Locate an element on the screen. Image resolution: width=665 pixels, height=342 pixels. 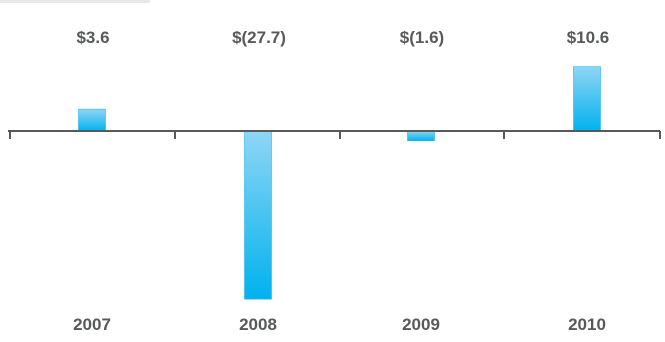
category-label-2009: 2009 is located at coordinates (421, 324).